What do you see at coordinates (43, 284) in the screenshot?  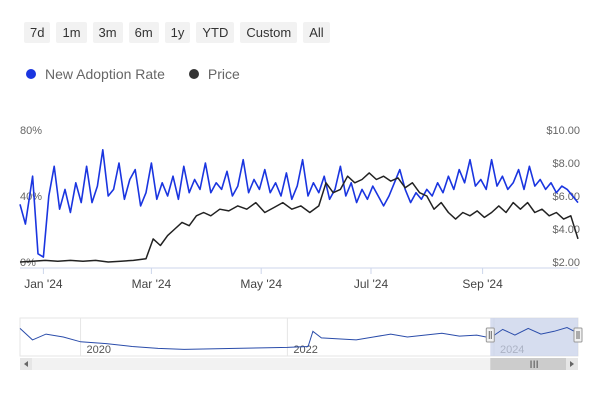 I see `x-tick-label: Jan '24` at bounding box center [43, 284].